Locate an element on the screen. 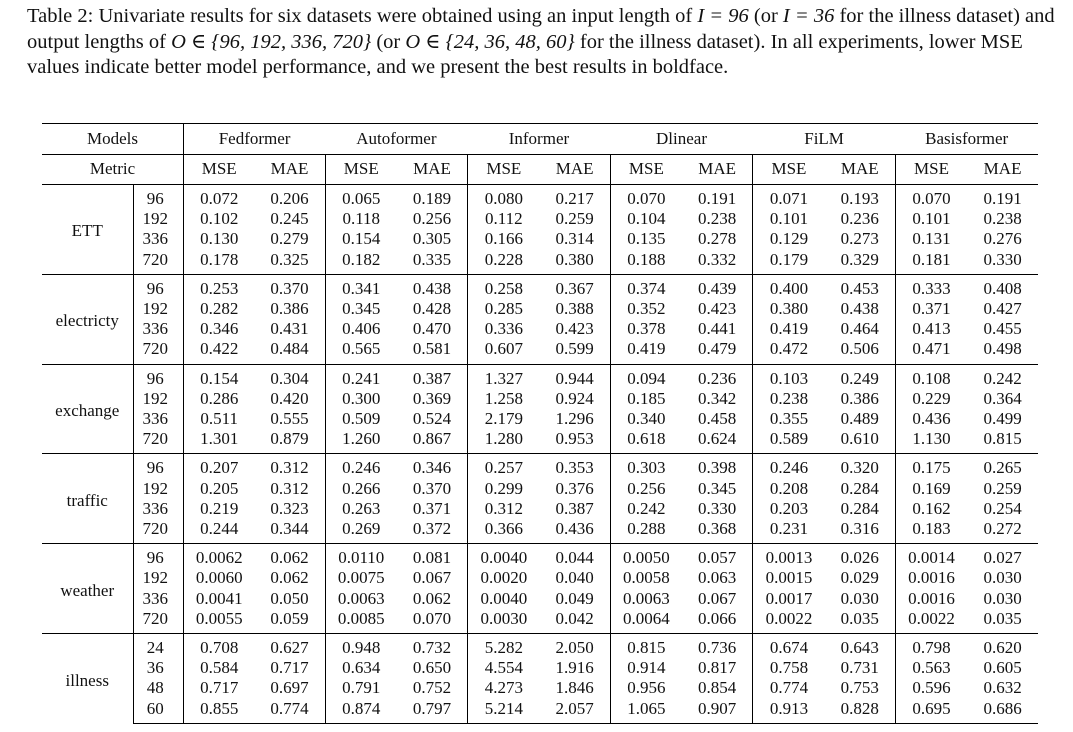  mae-value: 0.817 is located at coordinates (717, 668).